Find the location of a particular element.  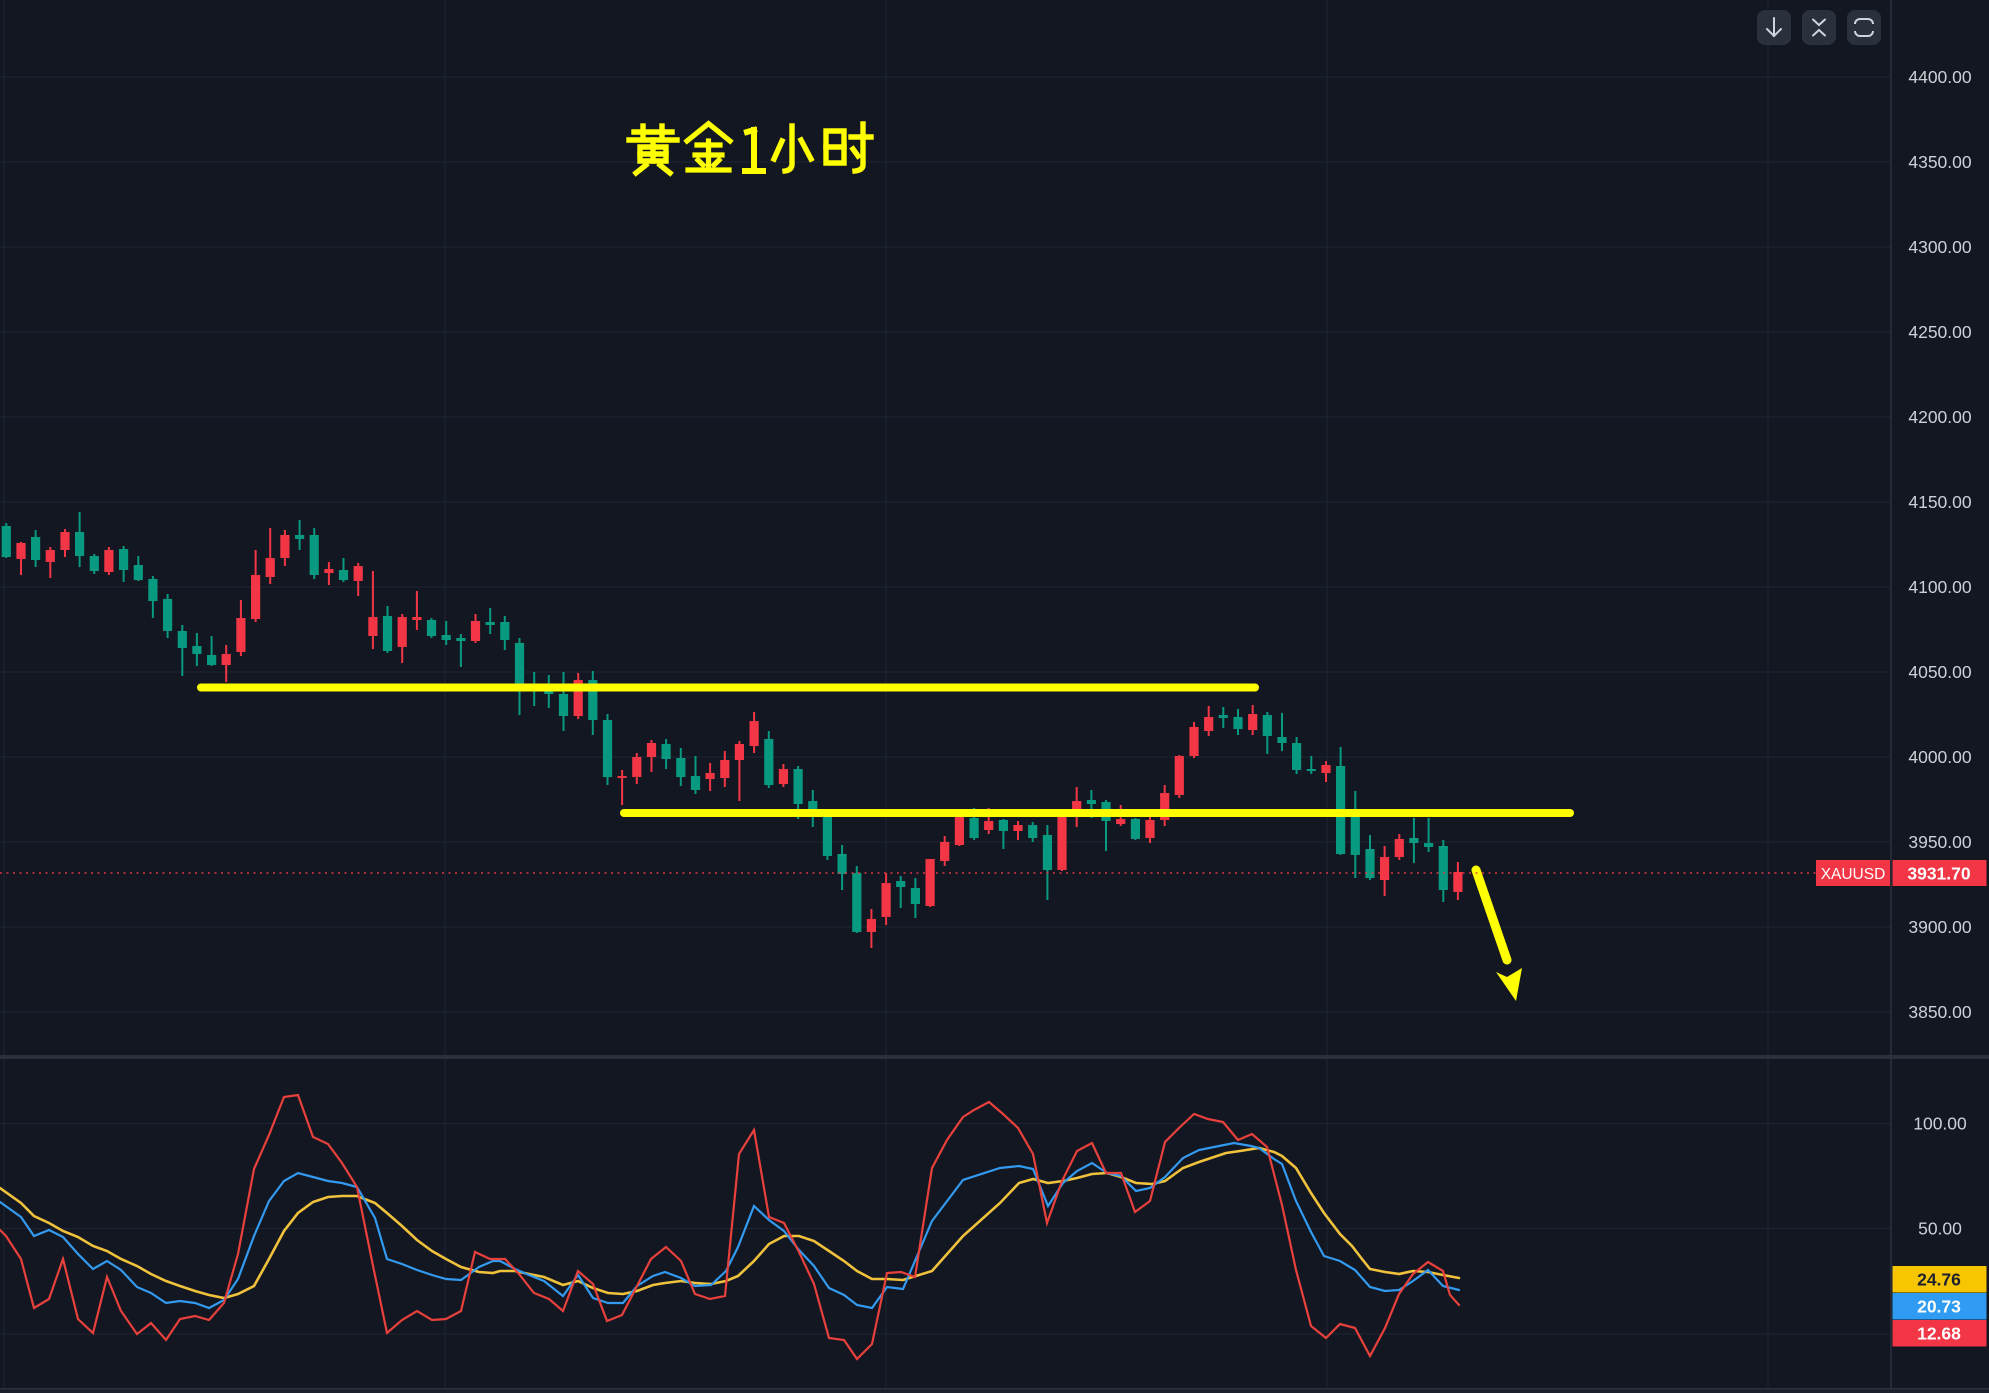

svg-text: 100.00 is located at coordinates (1940, 1124).